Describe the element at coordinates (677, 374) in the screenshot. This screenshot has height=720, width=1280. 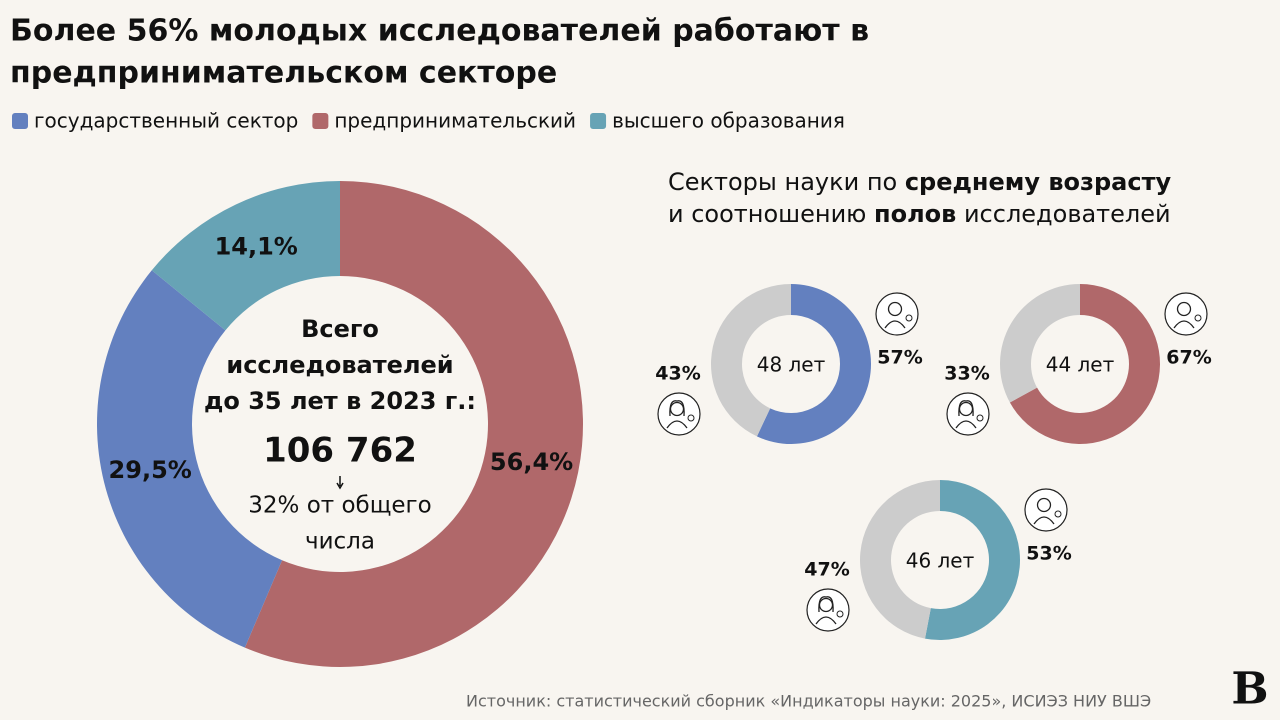
I see `value-label: 43%` at that location.